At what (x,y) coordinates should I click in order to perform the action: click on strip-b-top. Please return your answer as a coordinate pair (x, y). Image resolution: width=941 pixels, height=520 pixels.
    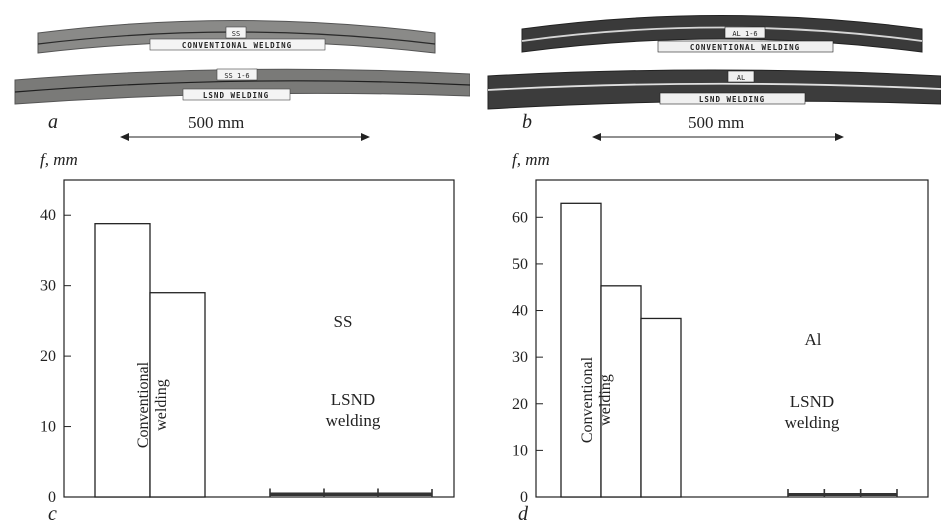
    Looking at the image, I should click on (722, 34).